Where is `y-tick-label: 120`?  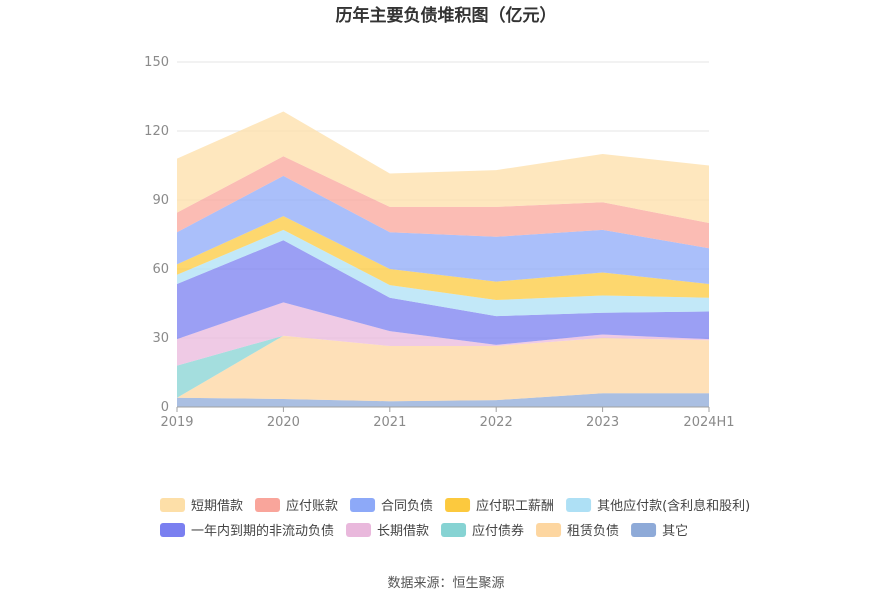 y-tick-label: 120 is located at coordinates (156, 131).